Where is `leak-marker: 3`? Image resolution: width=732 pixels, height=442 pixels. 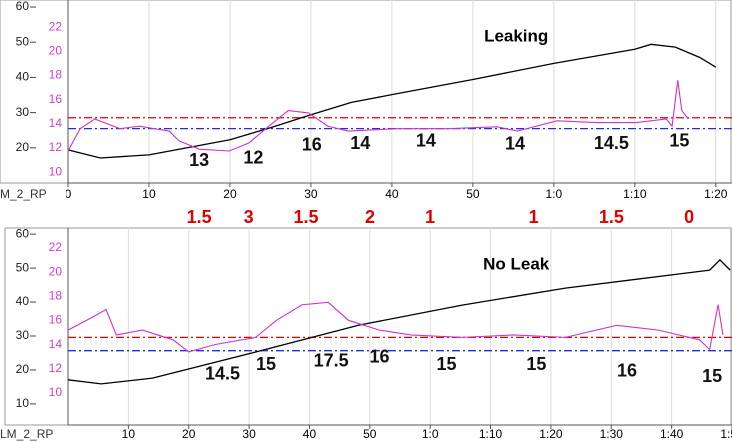
leak-marker: 3 is located at coordinates (249, 217).